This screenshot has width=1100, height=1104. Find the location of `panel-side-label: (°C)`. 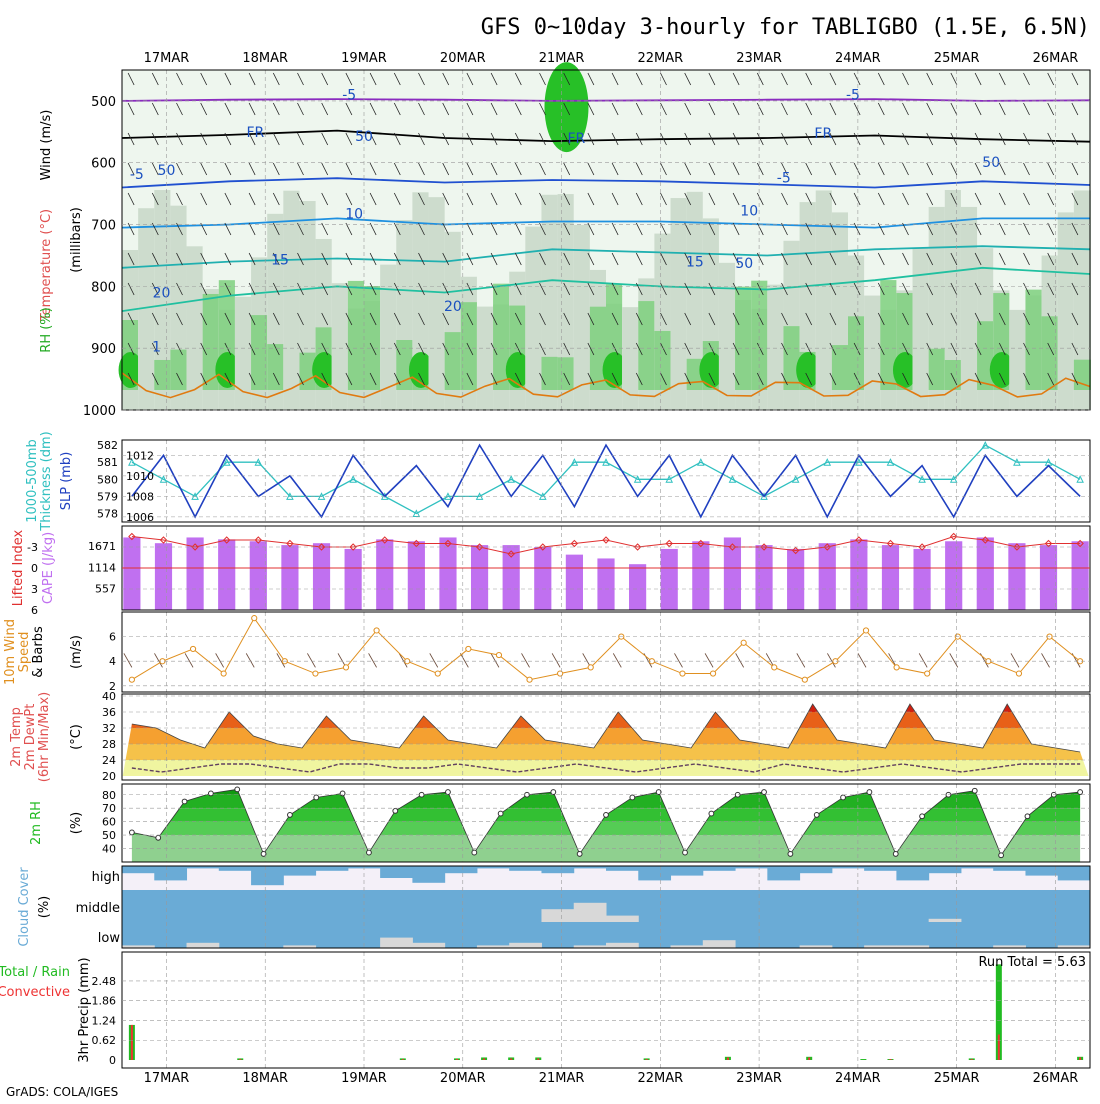

panel-side-label: (°C) is located at coordinates (76, 737).